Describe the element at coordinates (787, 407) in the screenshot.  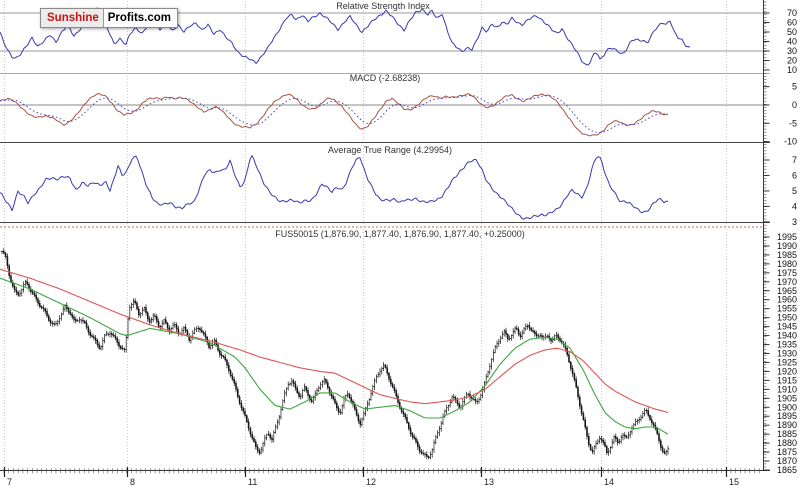
I see `price-tick-label: 1900` at that location.